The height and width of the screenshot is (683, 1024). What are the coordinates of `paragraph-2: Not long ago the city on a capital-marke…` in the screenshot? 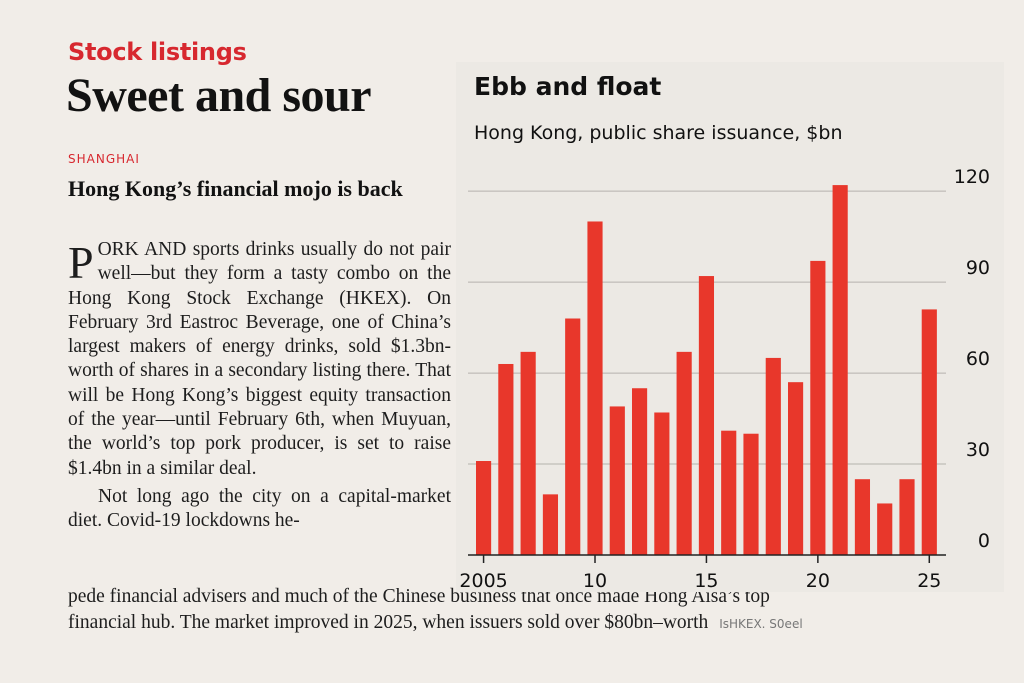 It's located at (259, 508).